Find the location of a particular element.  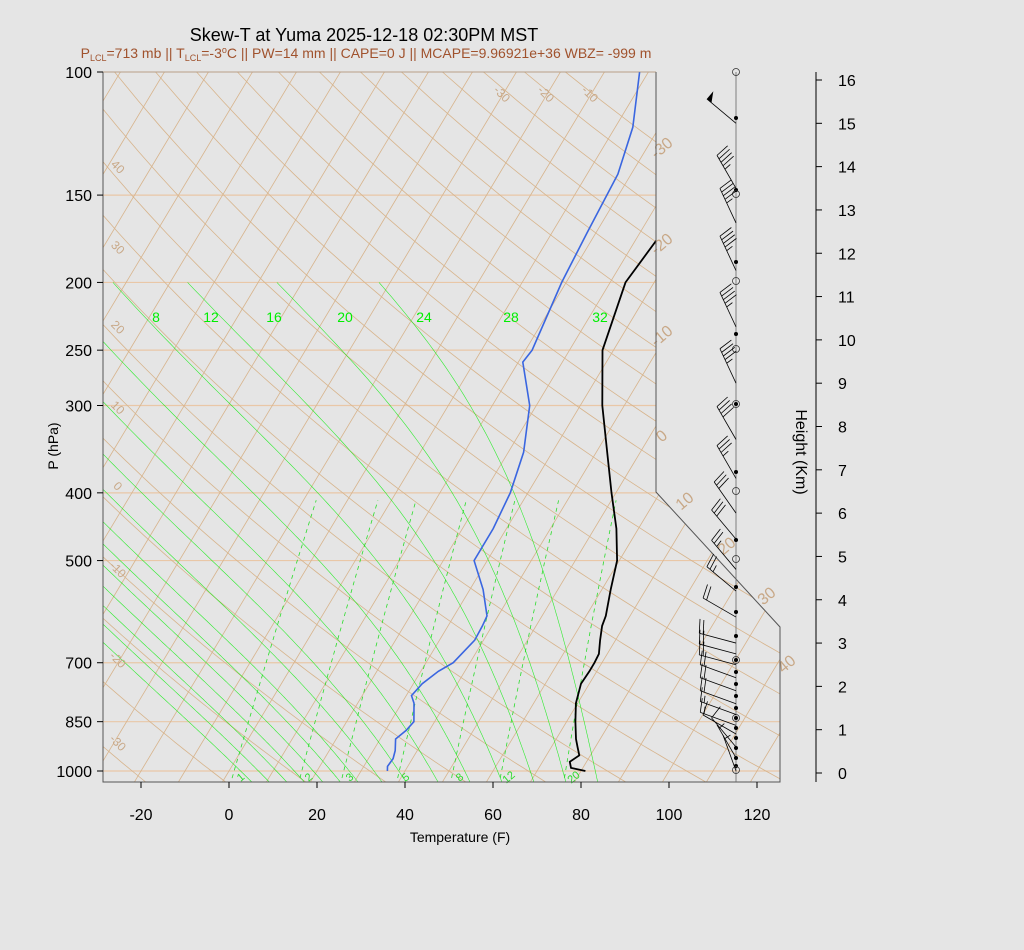

isotherm-left-label: 20 is located at coordinates (118, 328).